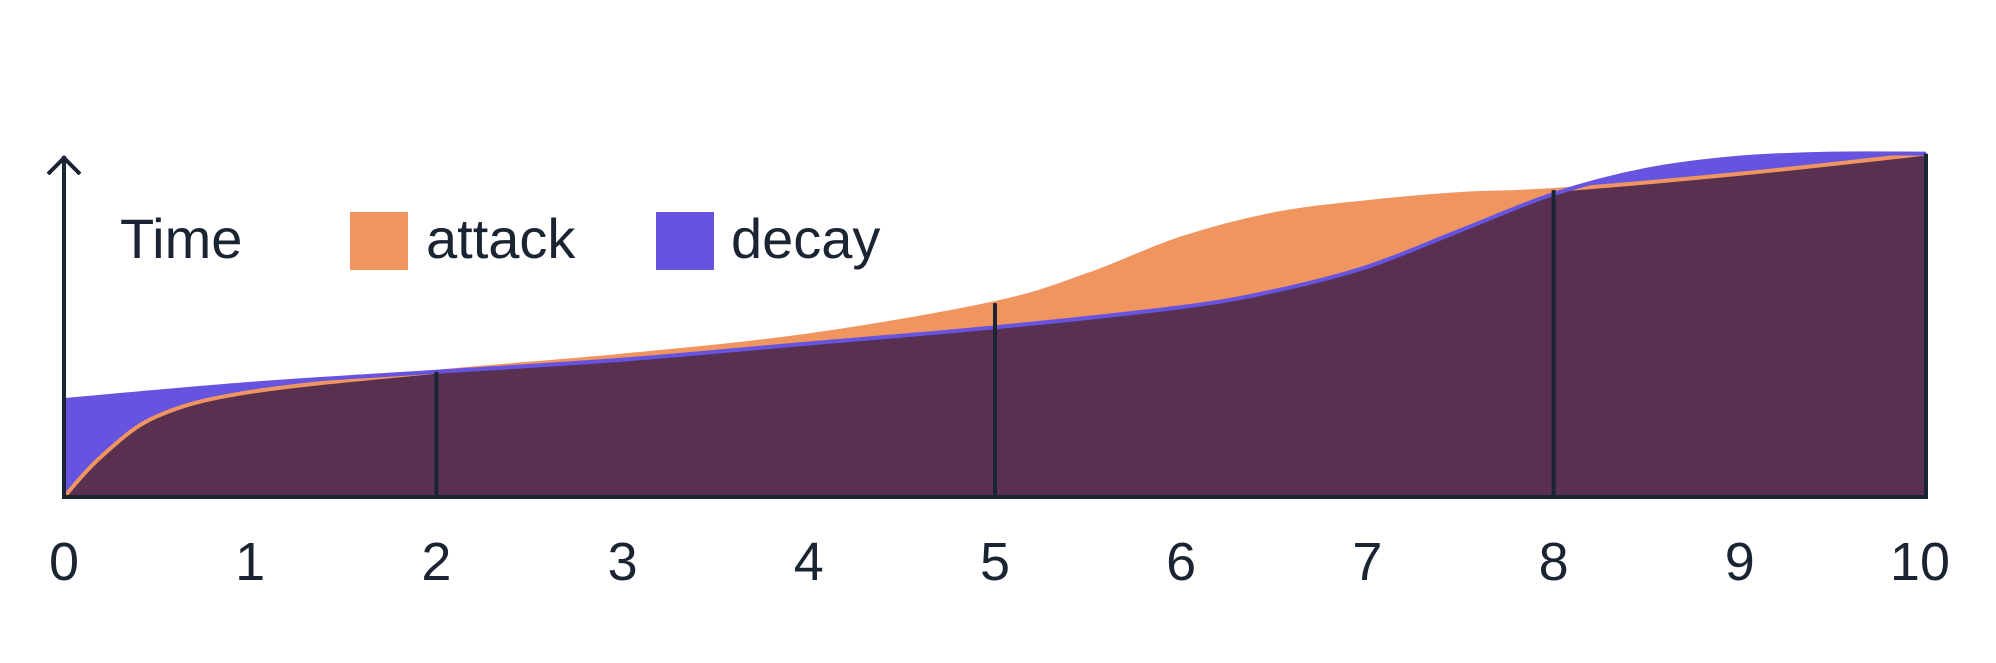 This screenshot has height=663, width=1996. I want to click on x-tick-label-4: 4, so click(809, 562).